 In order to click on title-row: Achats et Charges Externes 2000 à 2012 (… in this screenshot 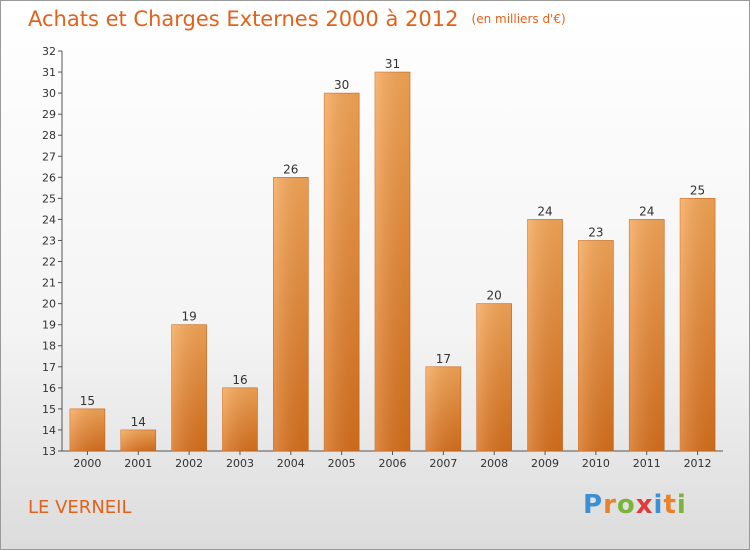, I will do `click(297, 19)`.